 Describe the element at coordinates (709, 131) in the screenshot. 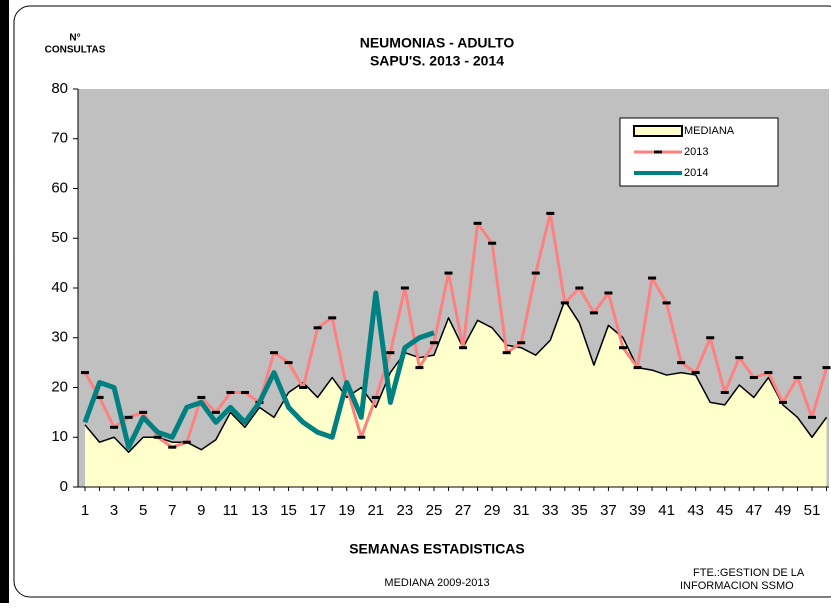

I see `legend-label: MEDIANA` at that location.